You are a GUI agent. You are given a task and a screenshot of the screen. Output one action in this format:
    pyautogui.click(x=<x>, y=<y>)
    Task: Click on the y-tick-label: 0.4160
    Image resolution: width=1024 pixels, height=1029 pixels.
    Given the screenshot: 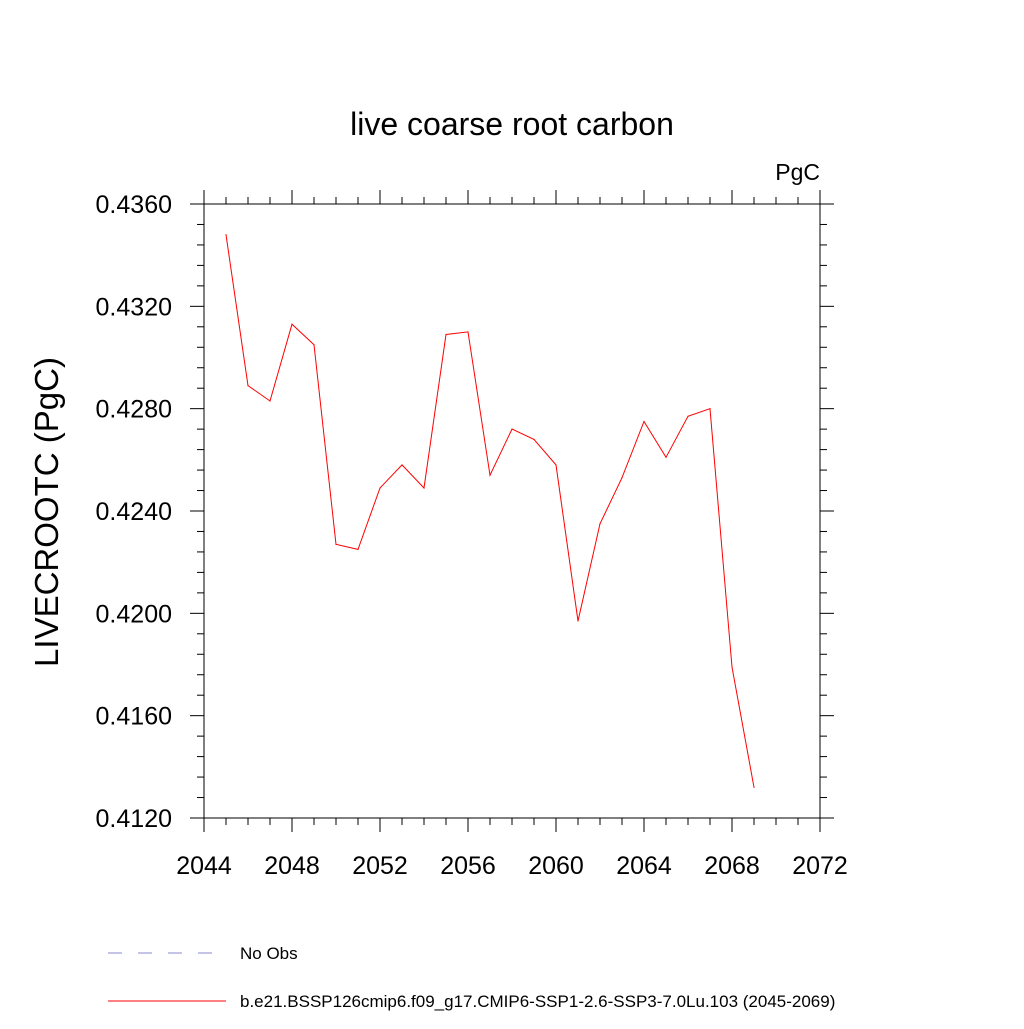 What is the action you would take?
    pyautogui.click(x=134, y=717)
    